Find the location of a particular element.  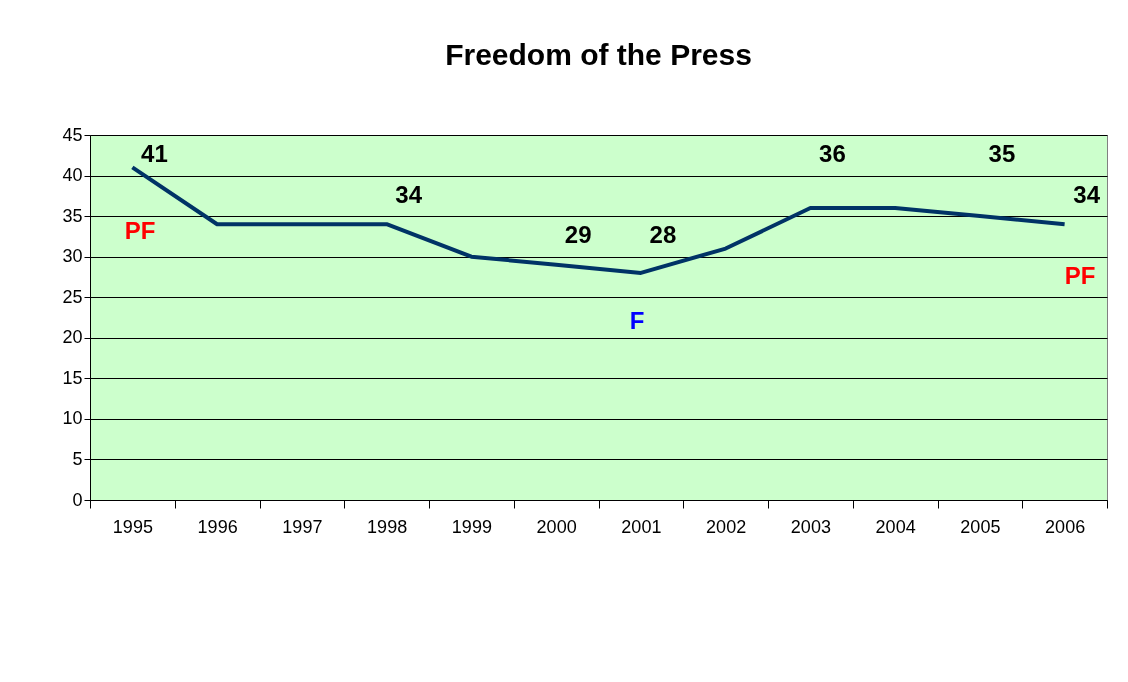

y-tick-label: 0 is located at coordinates (77, 499).